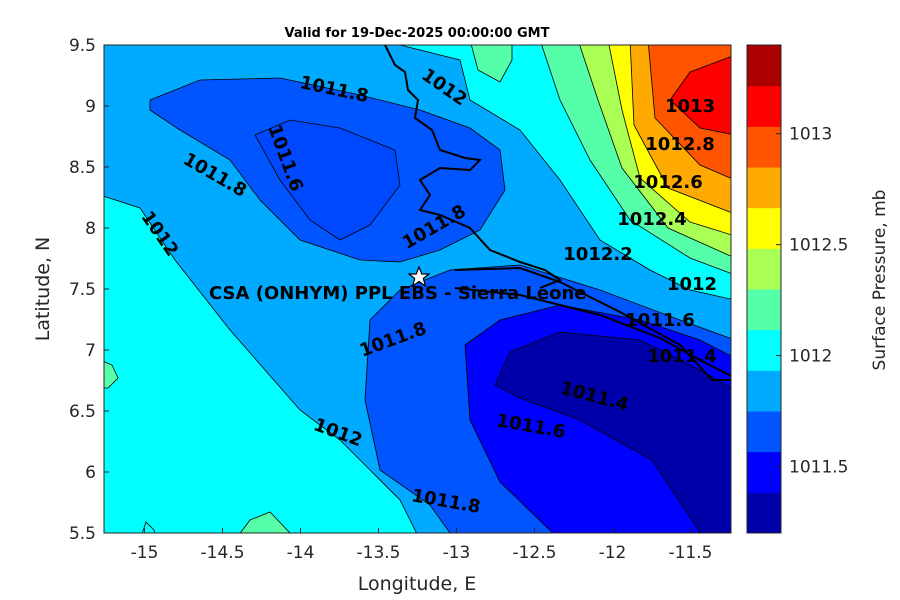  I want to click on band-1011.6-inner, so click(327, 180).